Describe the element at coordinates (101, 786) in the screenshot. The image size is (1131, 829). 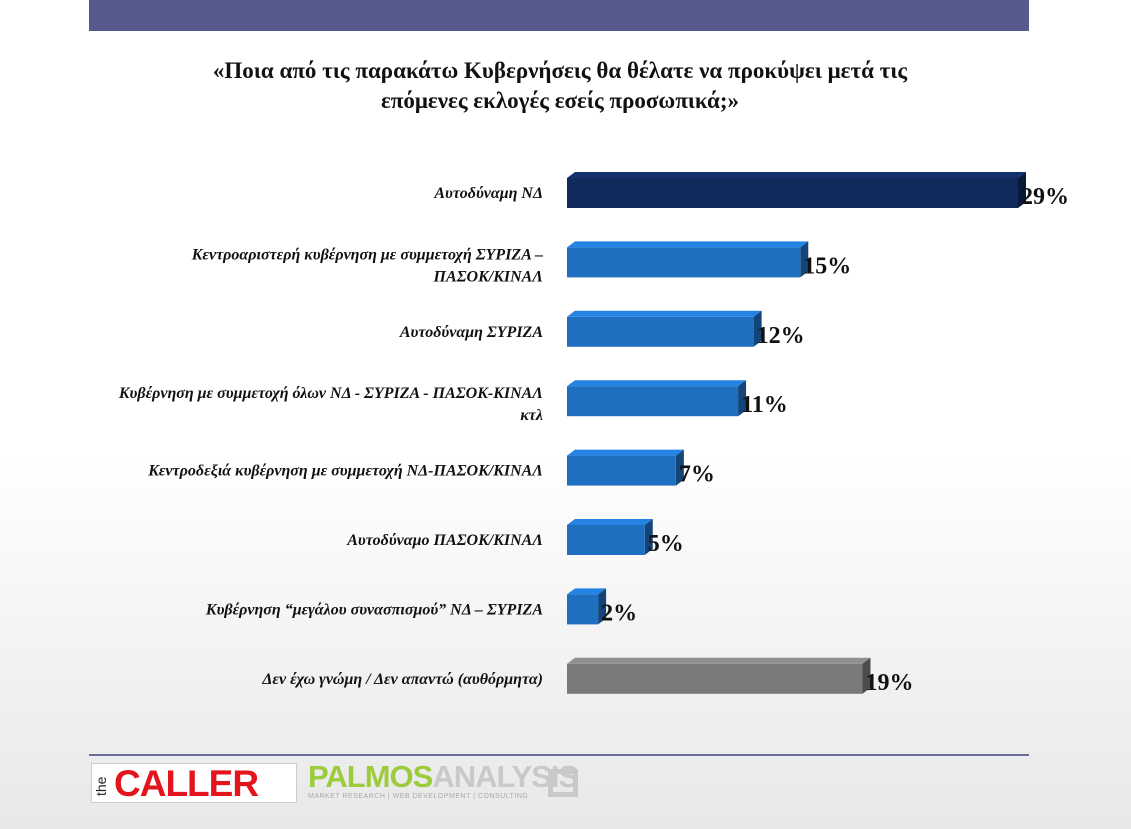
I see `caller-logo-the: the` at that location.